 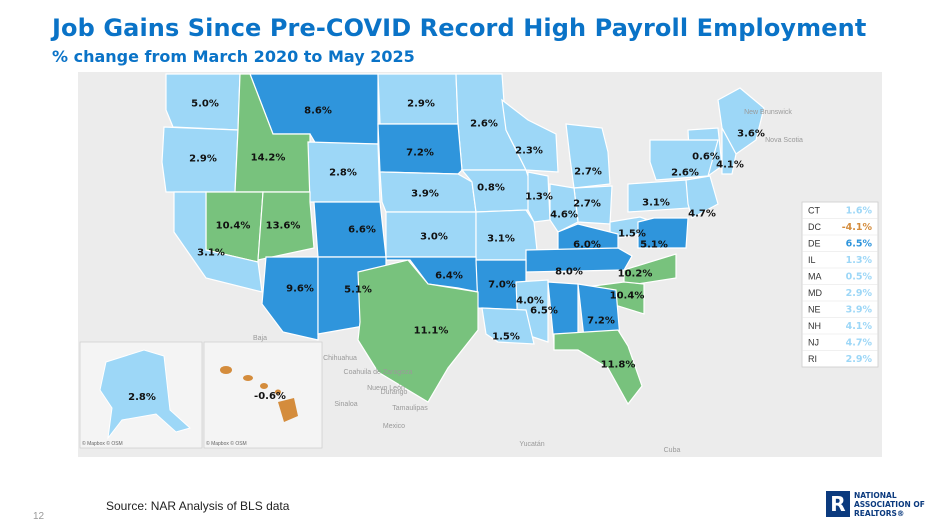 What do you see at coordinates (529, 151) in the screenshot?
I see `state-value-label: 2.3%` at bounding box center [529, 151].